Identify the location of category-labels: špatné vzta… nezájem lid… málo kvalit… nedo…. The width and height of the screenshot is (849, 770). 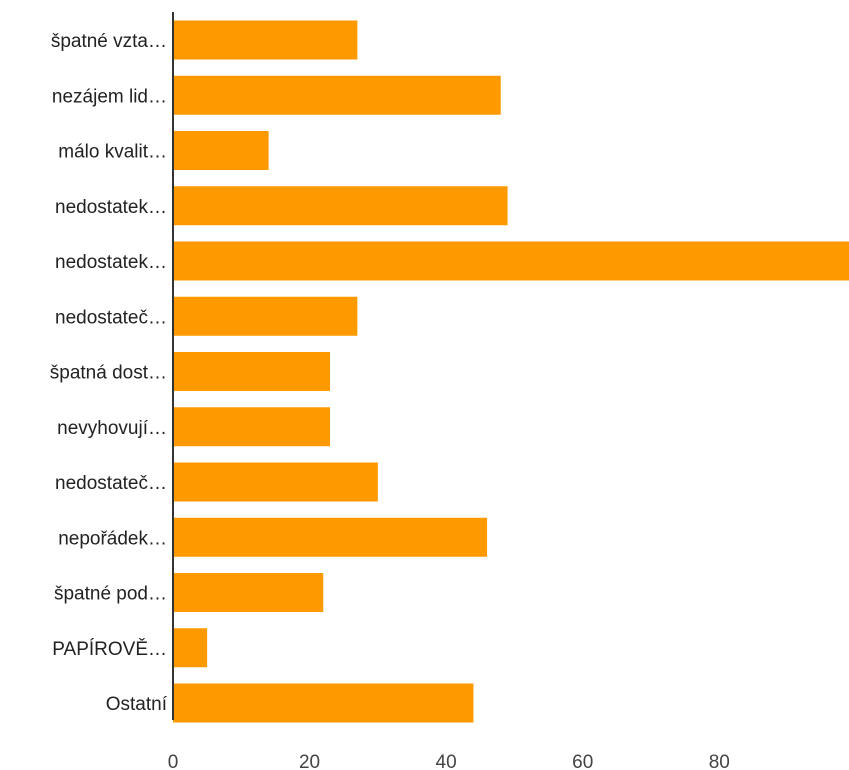
(109, 373).